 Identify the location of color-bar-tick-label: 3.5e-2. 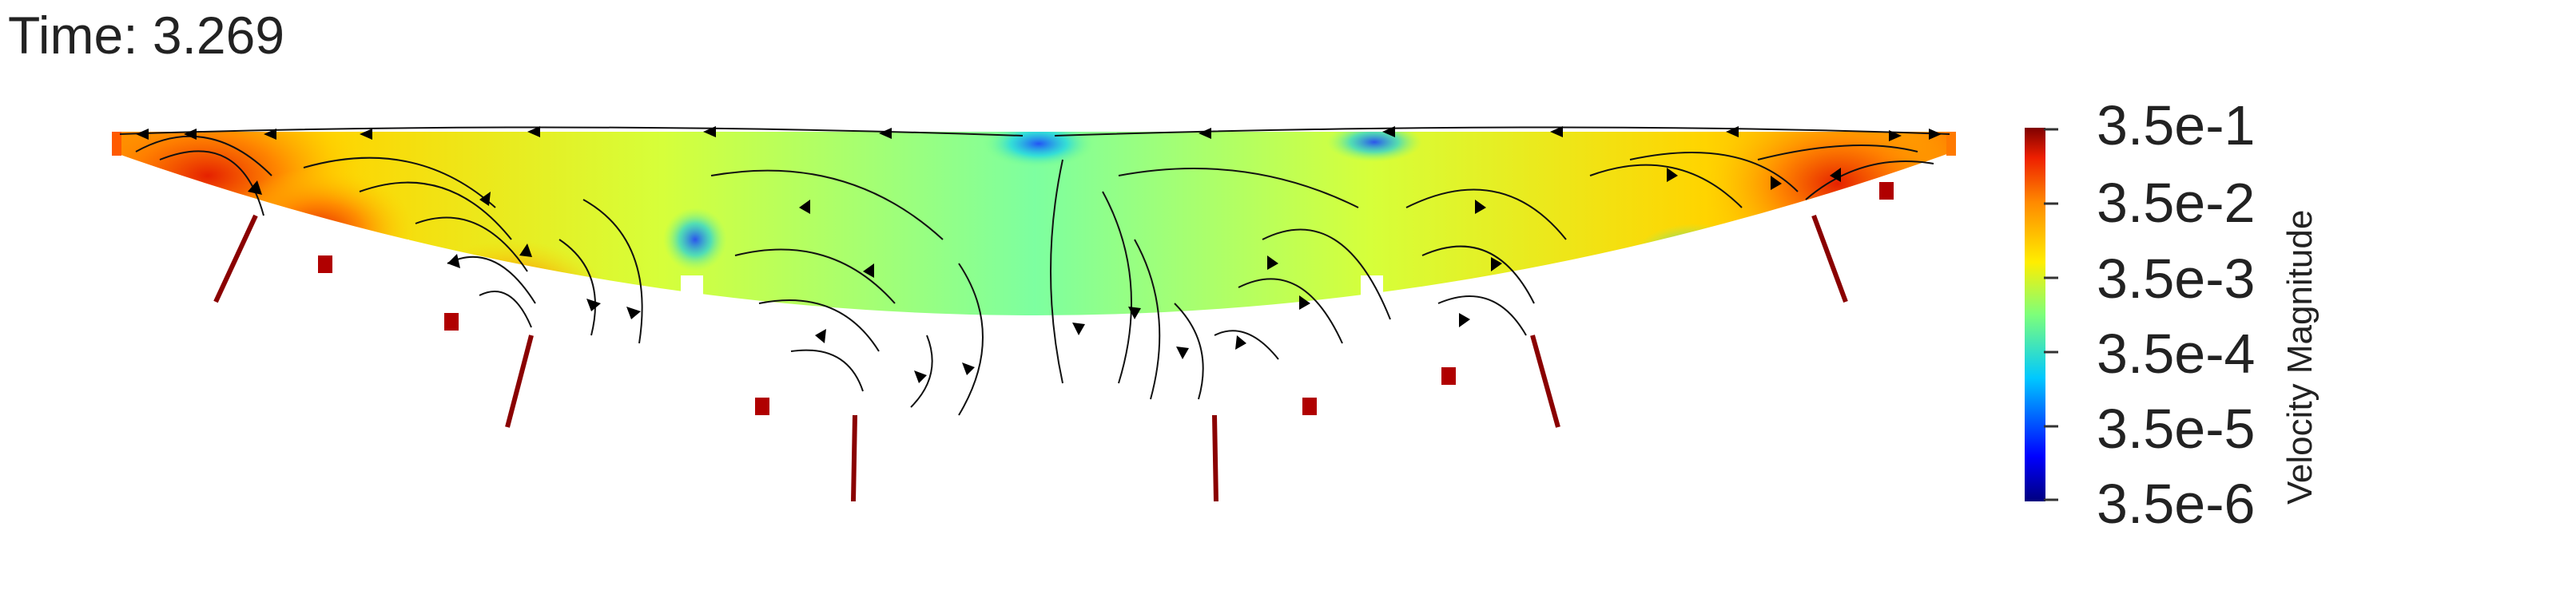
(2176, 203).